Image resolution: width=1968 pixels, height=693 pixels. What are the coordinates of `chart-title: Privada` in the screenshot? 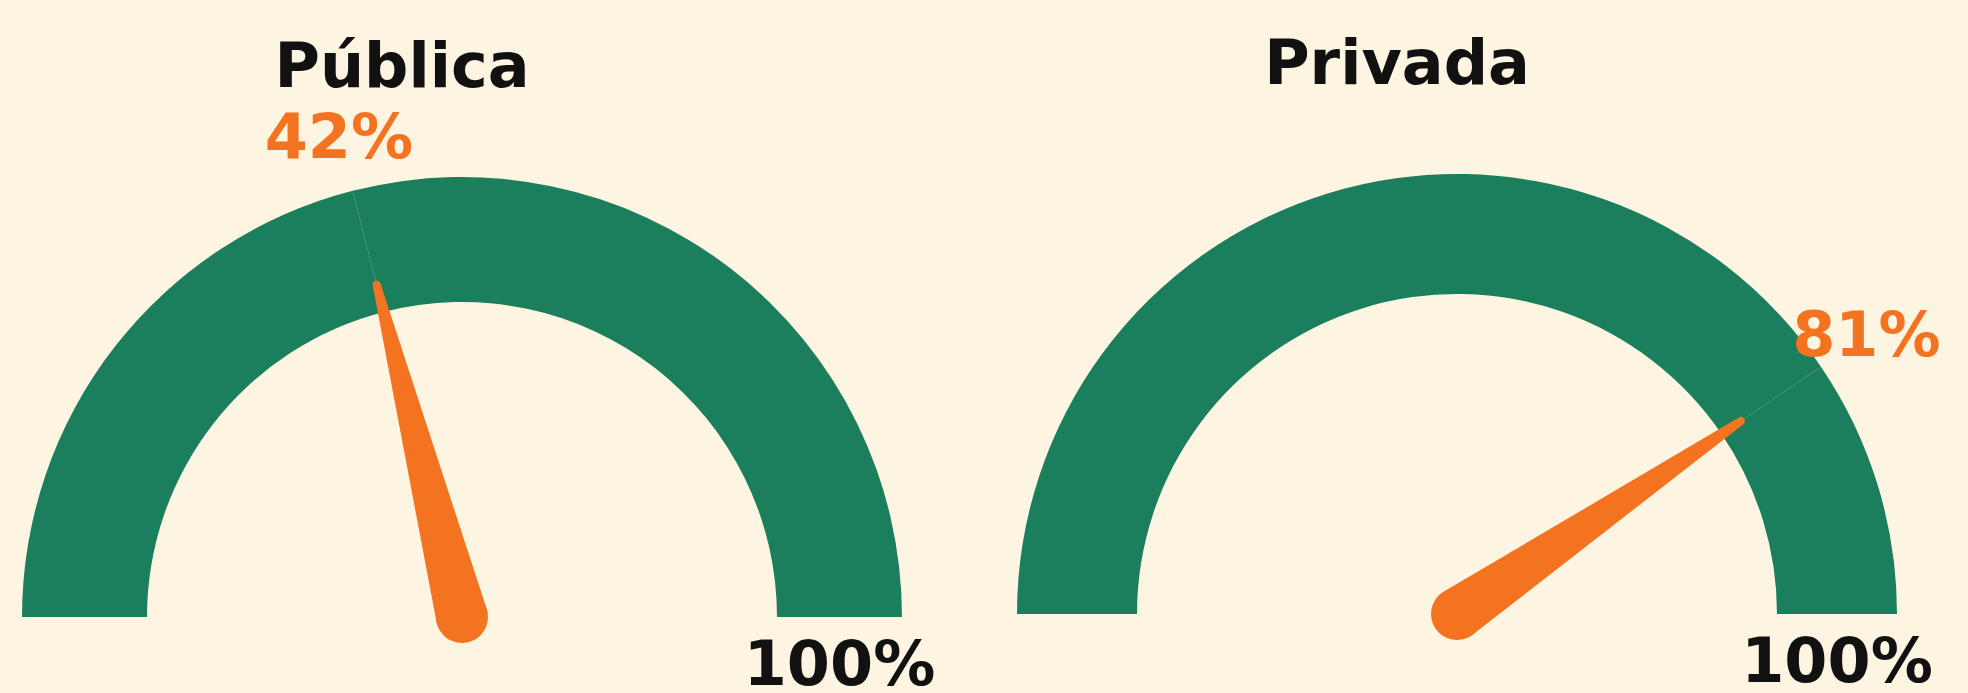 It's located at (1397, 62).